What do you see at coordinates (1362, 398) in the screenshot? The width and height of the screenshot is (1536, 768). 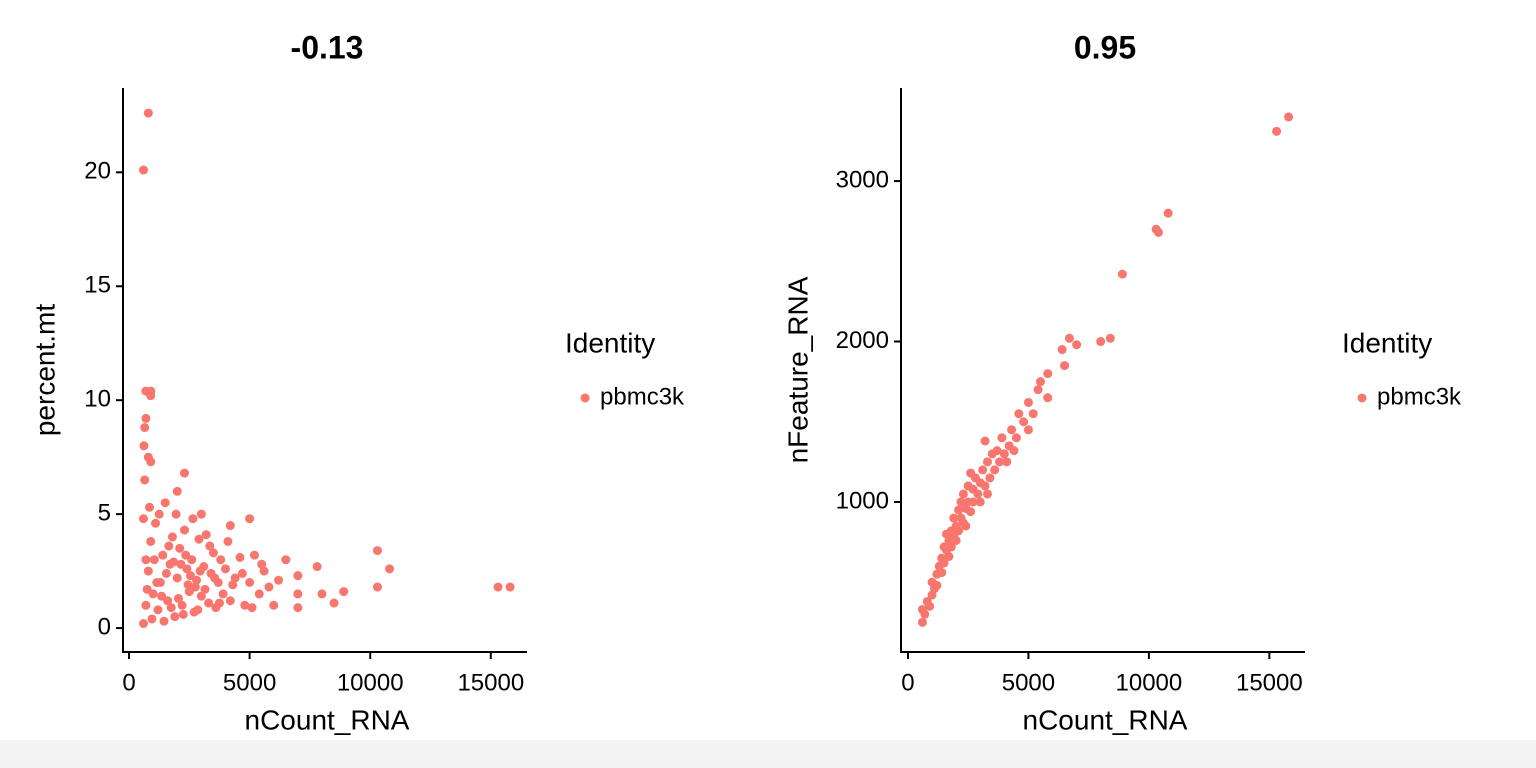 I see `legend-marker` at bounding box center [1362, 398].